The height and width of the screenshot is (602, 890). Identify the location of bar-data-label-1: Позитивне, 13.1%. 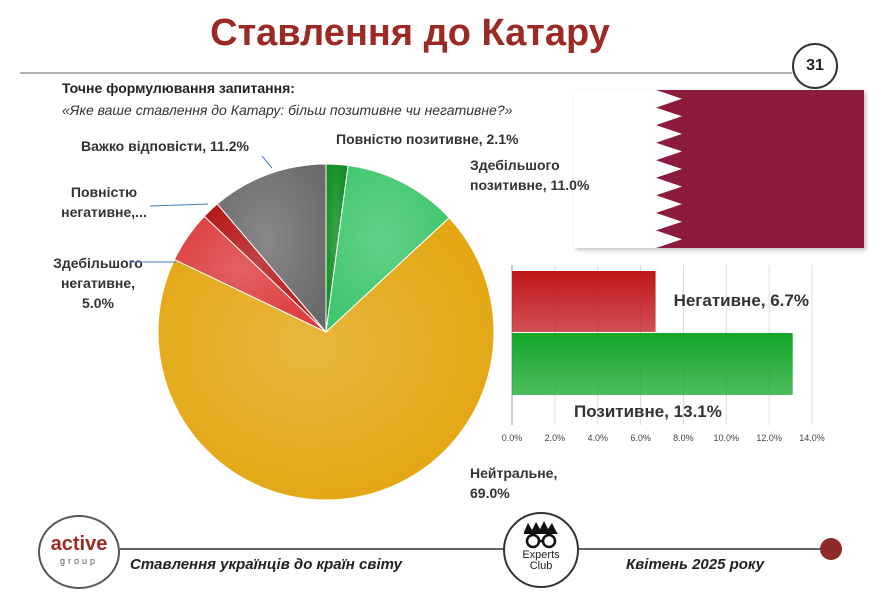
(648, 411).